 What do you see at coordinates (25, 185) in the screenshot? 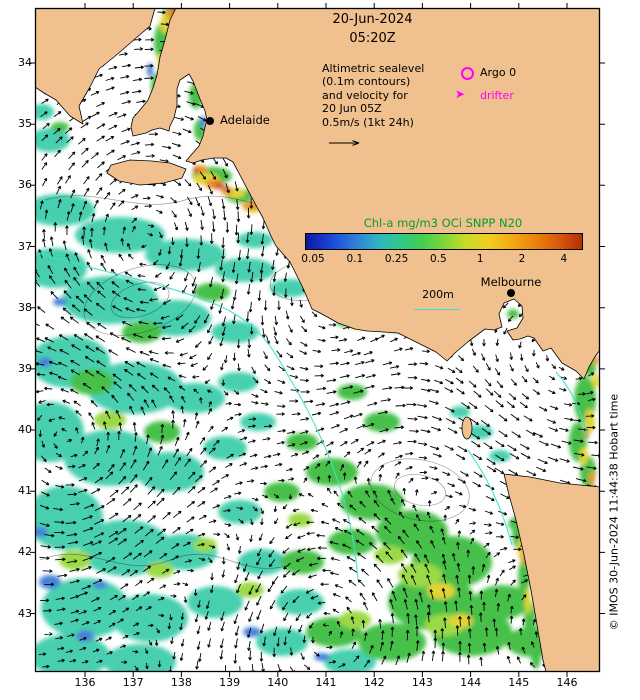
I see `lat-tick-label: 36` at bounding box center [25, 185].